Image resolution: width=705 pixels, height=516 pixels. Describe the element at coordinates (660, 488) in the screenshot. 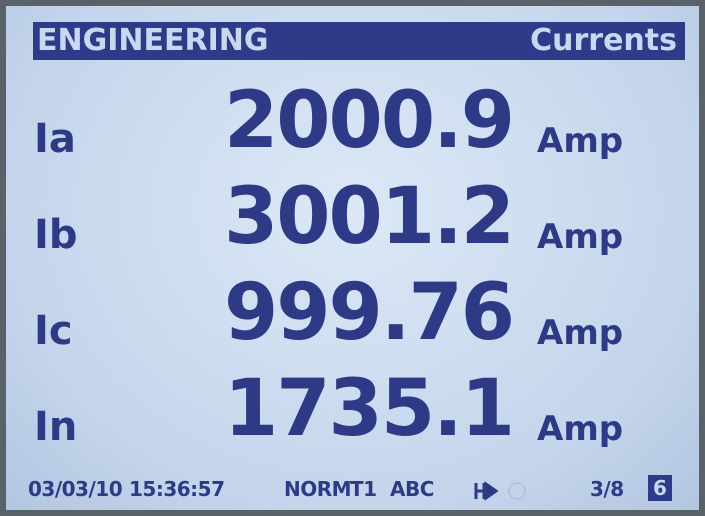

I see `footer-badge: 6` at that location.